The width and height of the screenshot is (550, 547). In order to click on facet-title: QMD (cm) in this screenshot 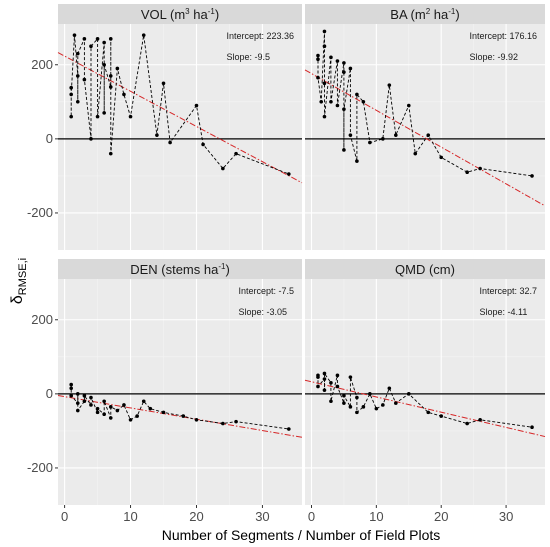, I will do `click(425, 269)`.